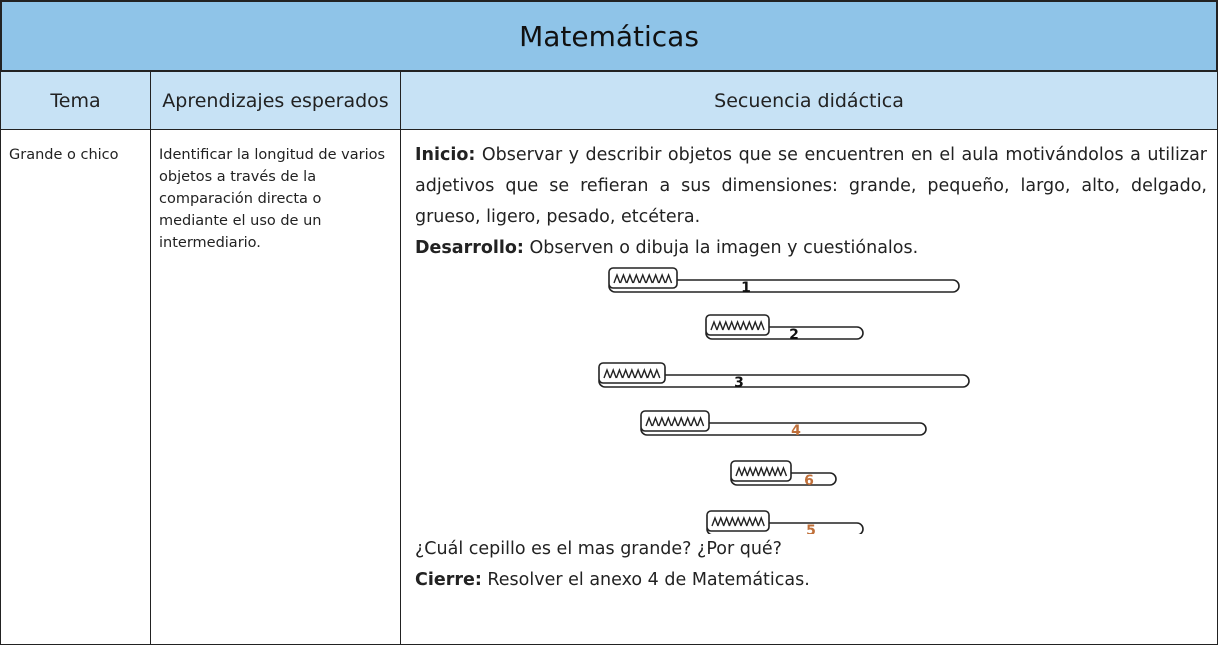  What do you see at coordinates (811, 528) in the screenshot?
I see `brush-label: 5` at bounding box center [811, 528].